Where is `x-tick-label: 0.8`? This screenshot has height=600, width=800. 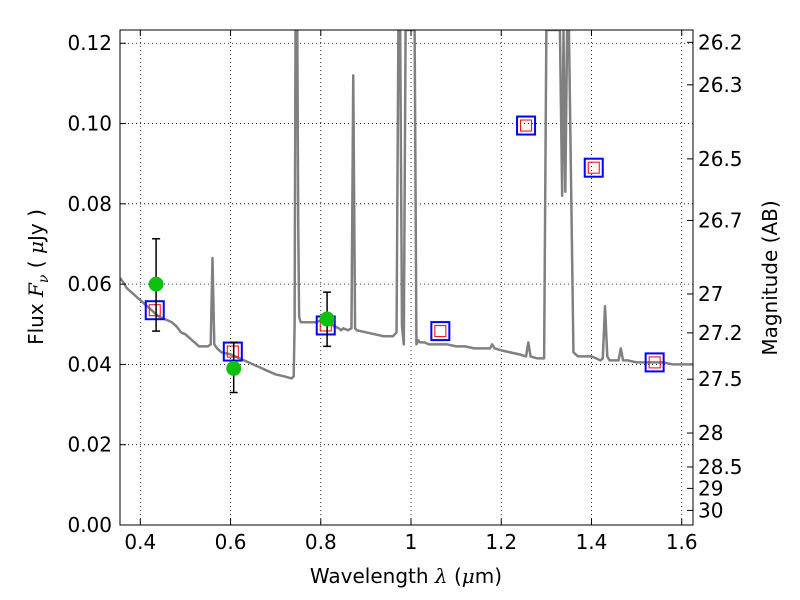 x-tick-label: 0.8 is located at coordinates (321, 542).